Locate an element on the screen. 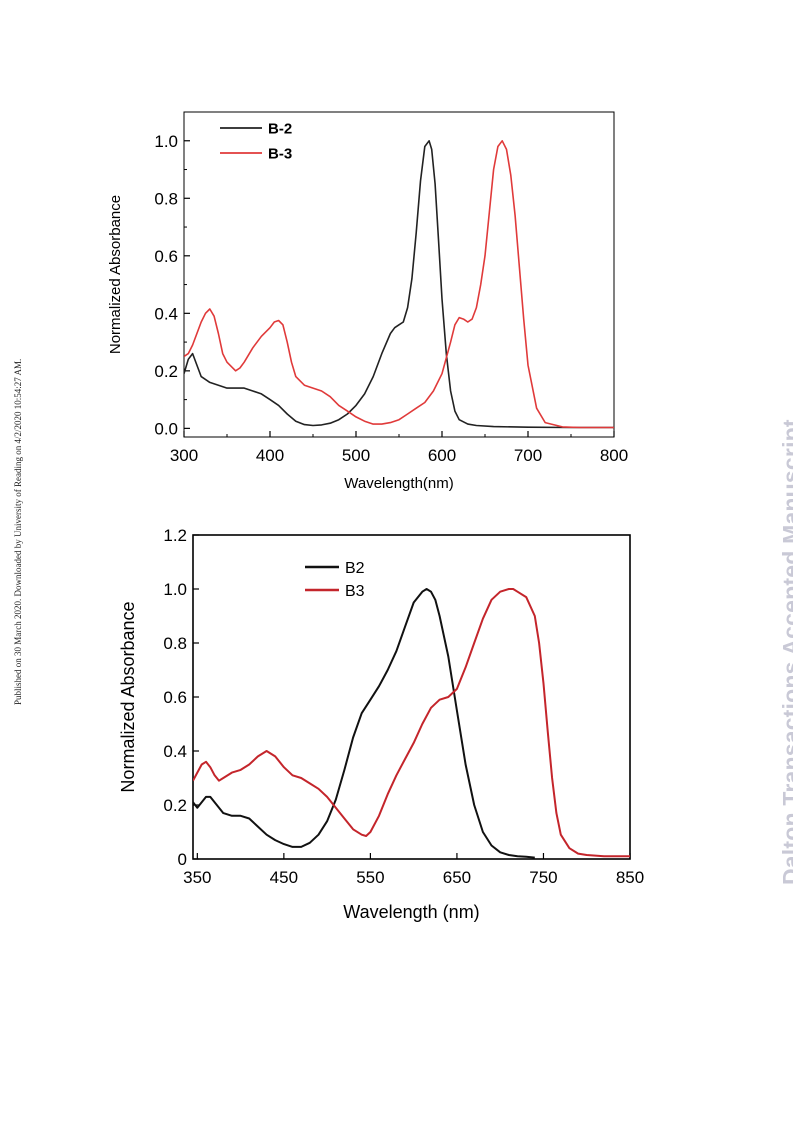 The image size is (793, 1121). x-tick-label: 600 is located at coordinates (442, 455).